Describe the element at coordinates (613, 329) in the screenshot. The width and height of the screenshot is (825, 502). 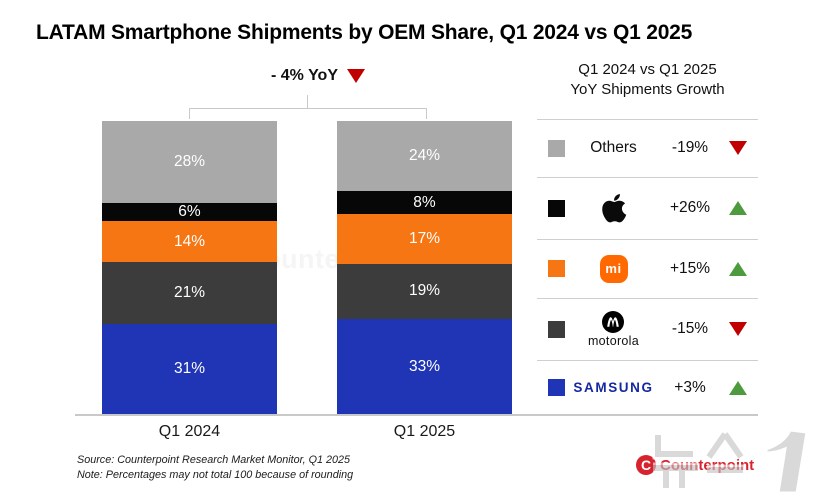
I see `motorola-logo-icon: motorola` at that location.